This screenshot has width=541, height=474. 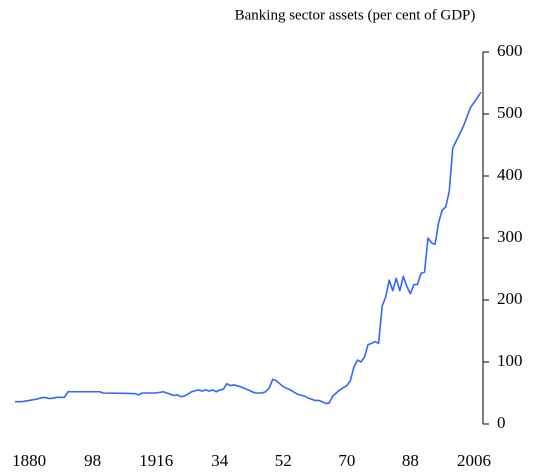 I want to click on x-tick-label: 1916, so click(x=156, y=460).